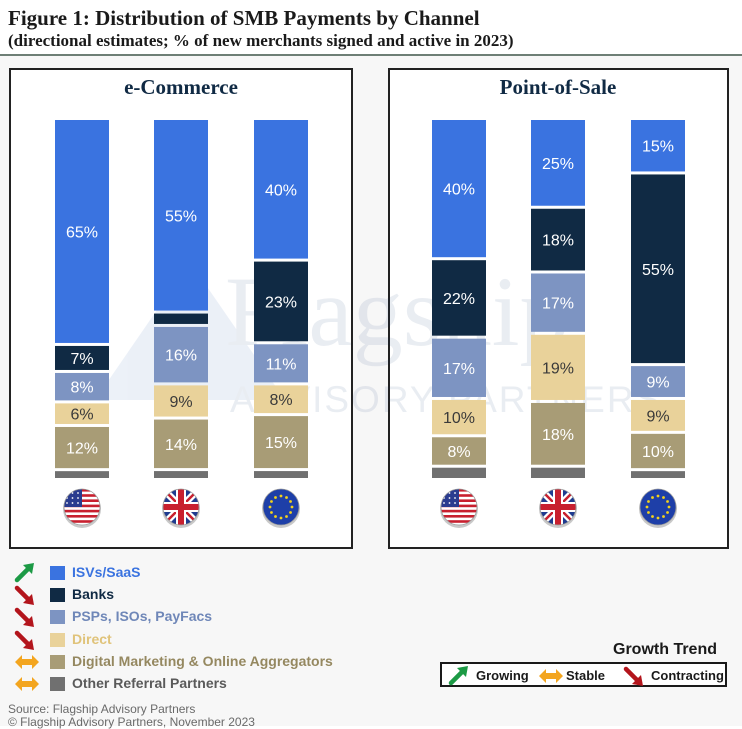 The width and height of the screenshot is (742, 729). Describe the element at coordinates (81, 359) in the screenshot. I see `data-label-banks: 7%` at that location.